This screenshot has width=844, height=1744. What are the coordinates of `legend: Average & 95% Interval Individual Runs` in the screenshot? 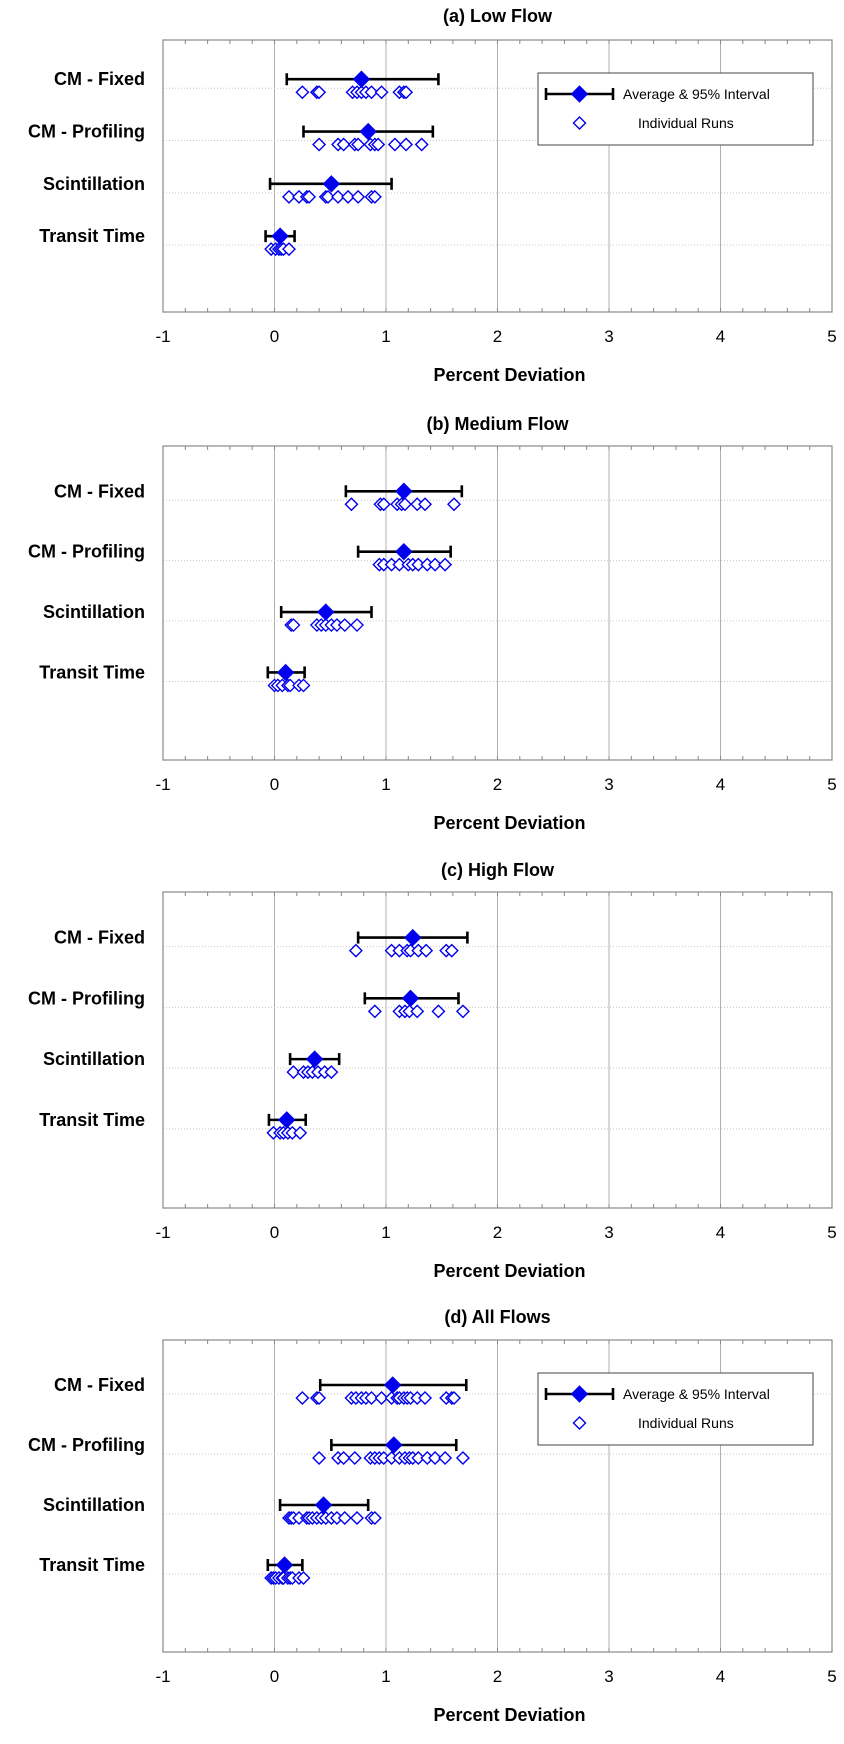 It's located at (675, 1409).